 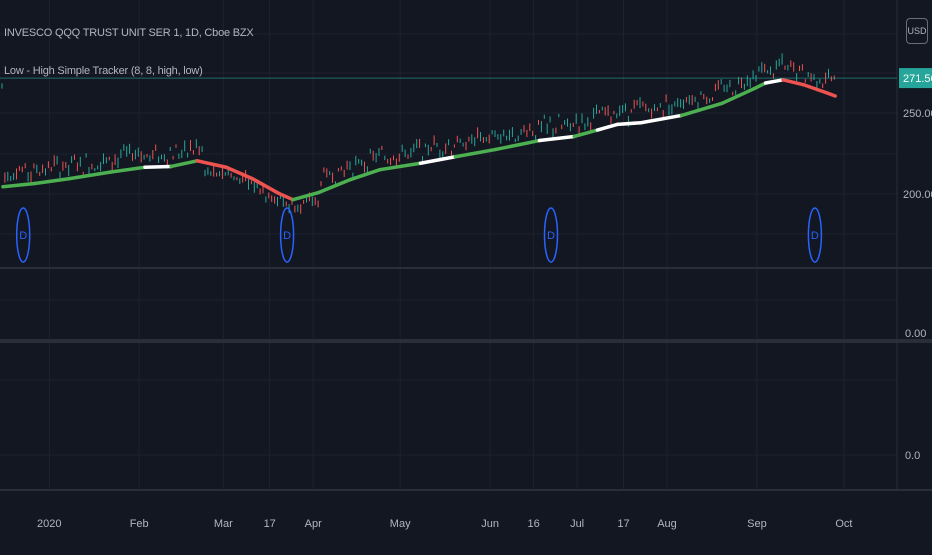 I want to click on pane3-axis-label: 0.0, so click(x=912, y=456).